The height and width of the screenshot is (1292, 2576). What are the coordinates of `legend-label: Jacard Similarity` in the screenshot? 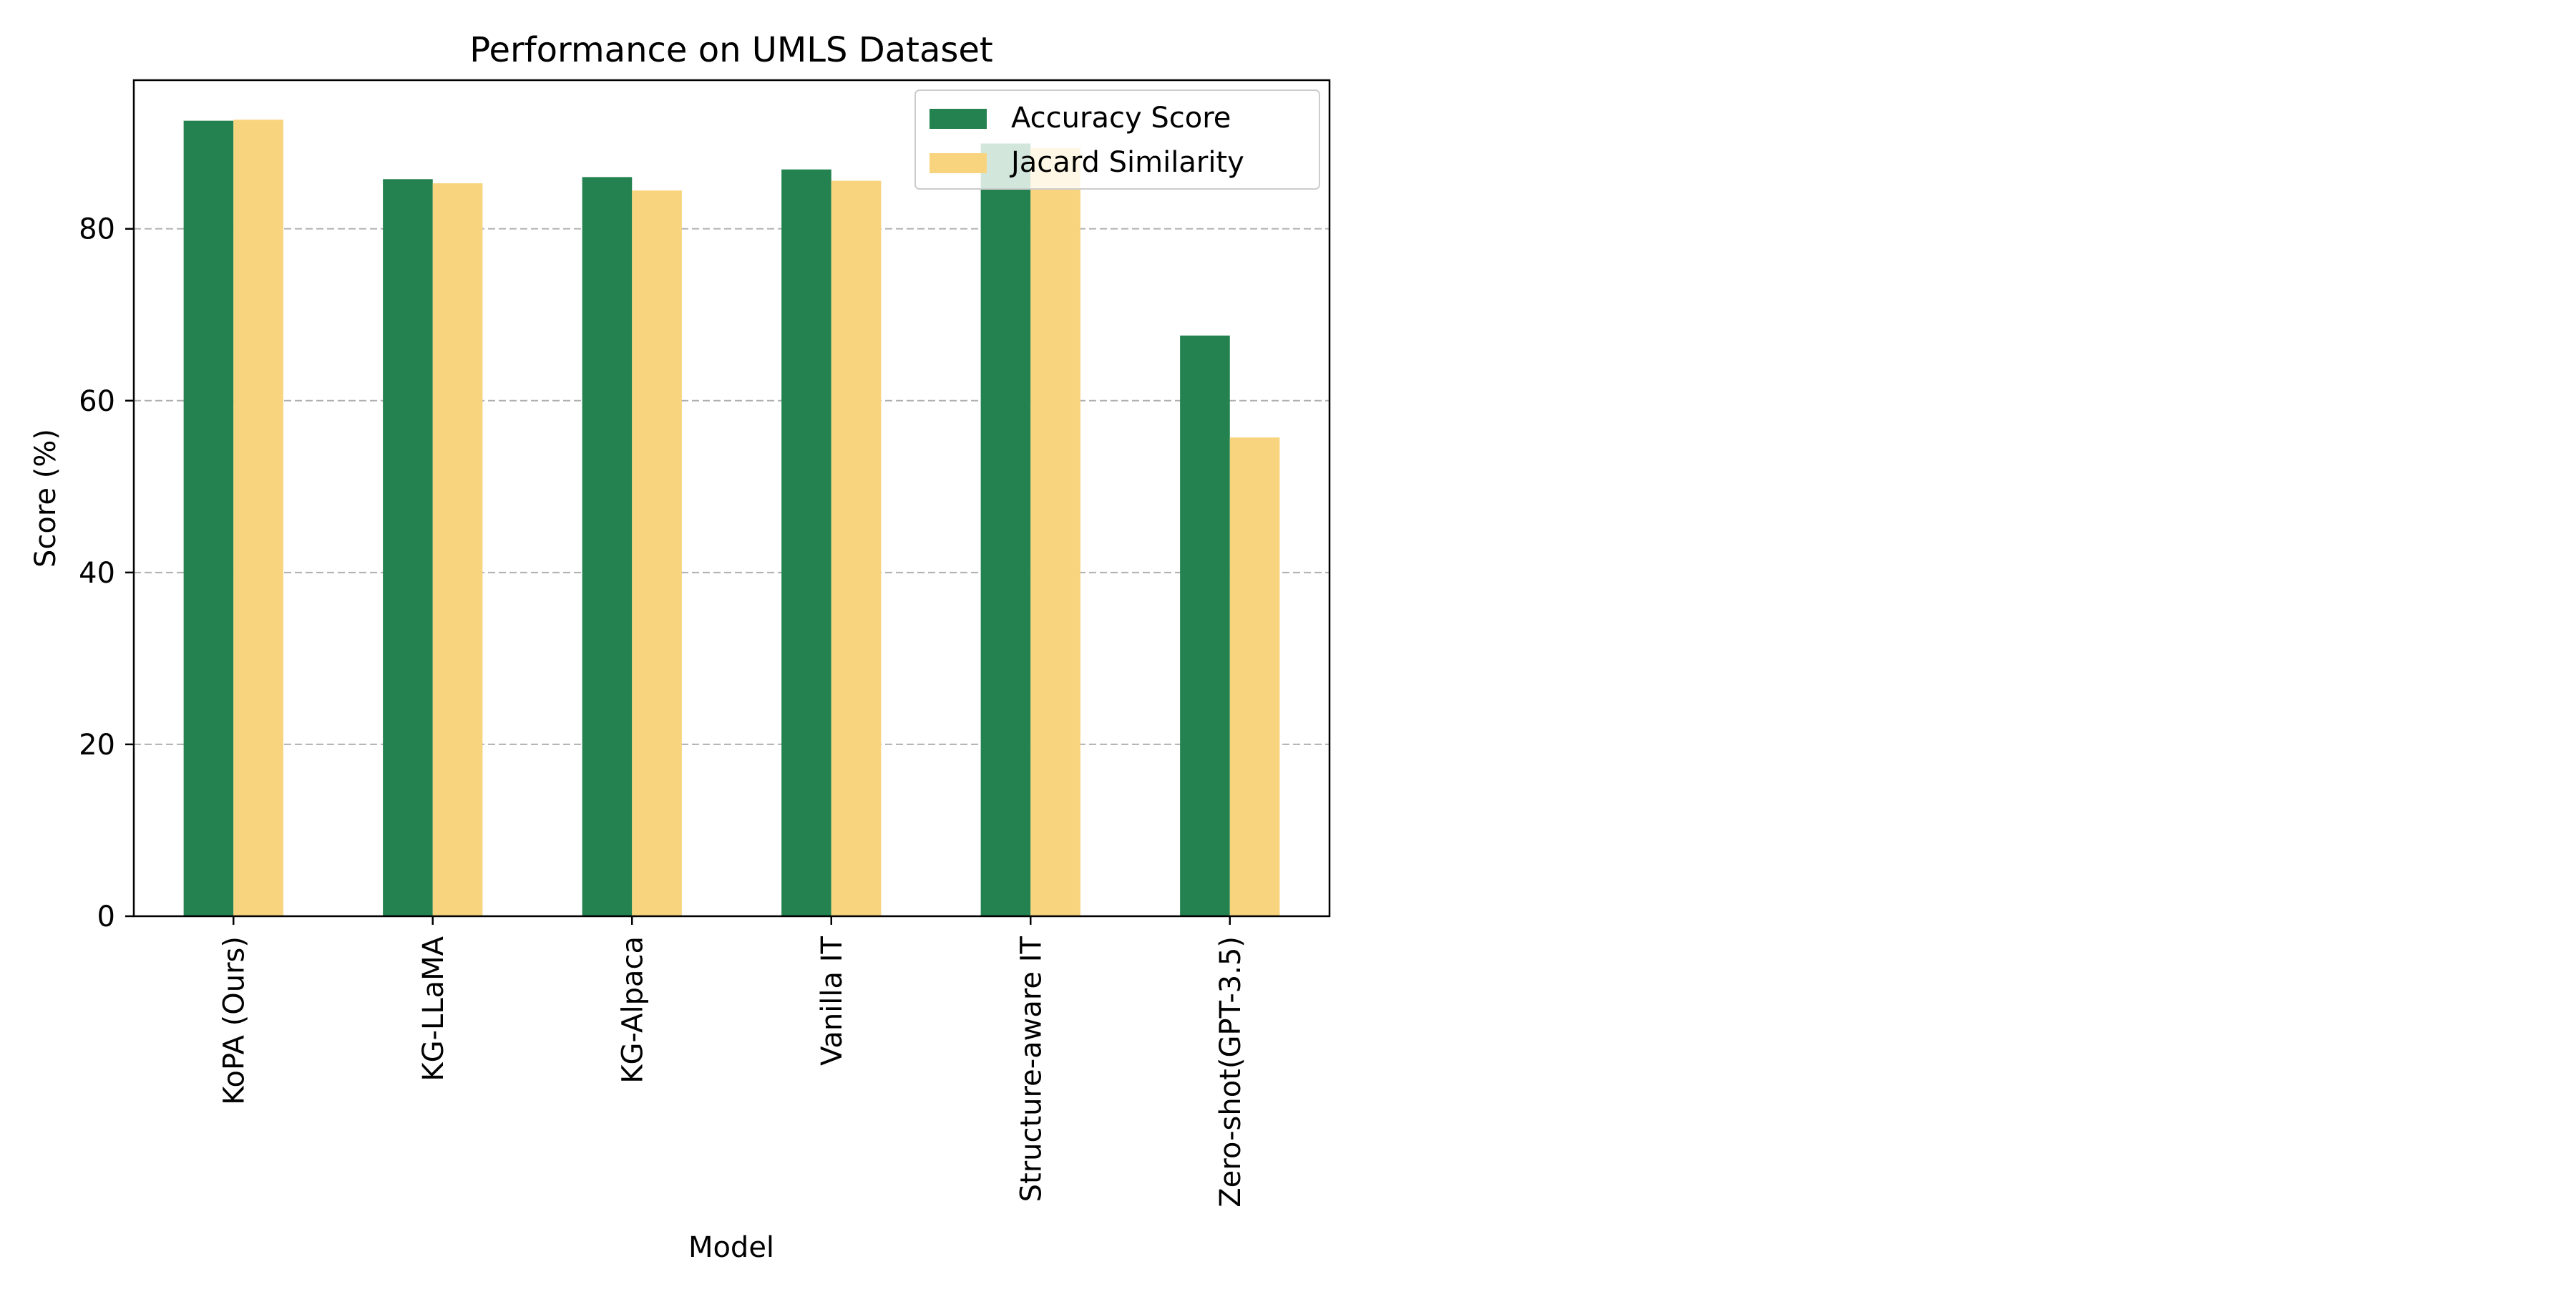 It's located at (1126, 162).